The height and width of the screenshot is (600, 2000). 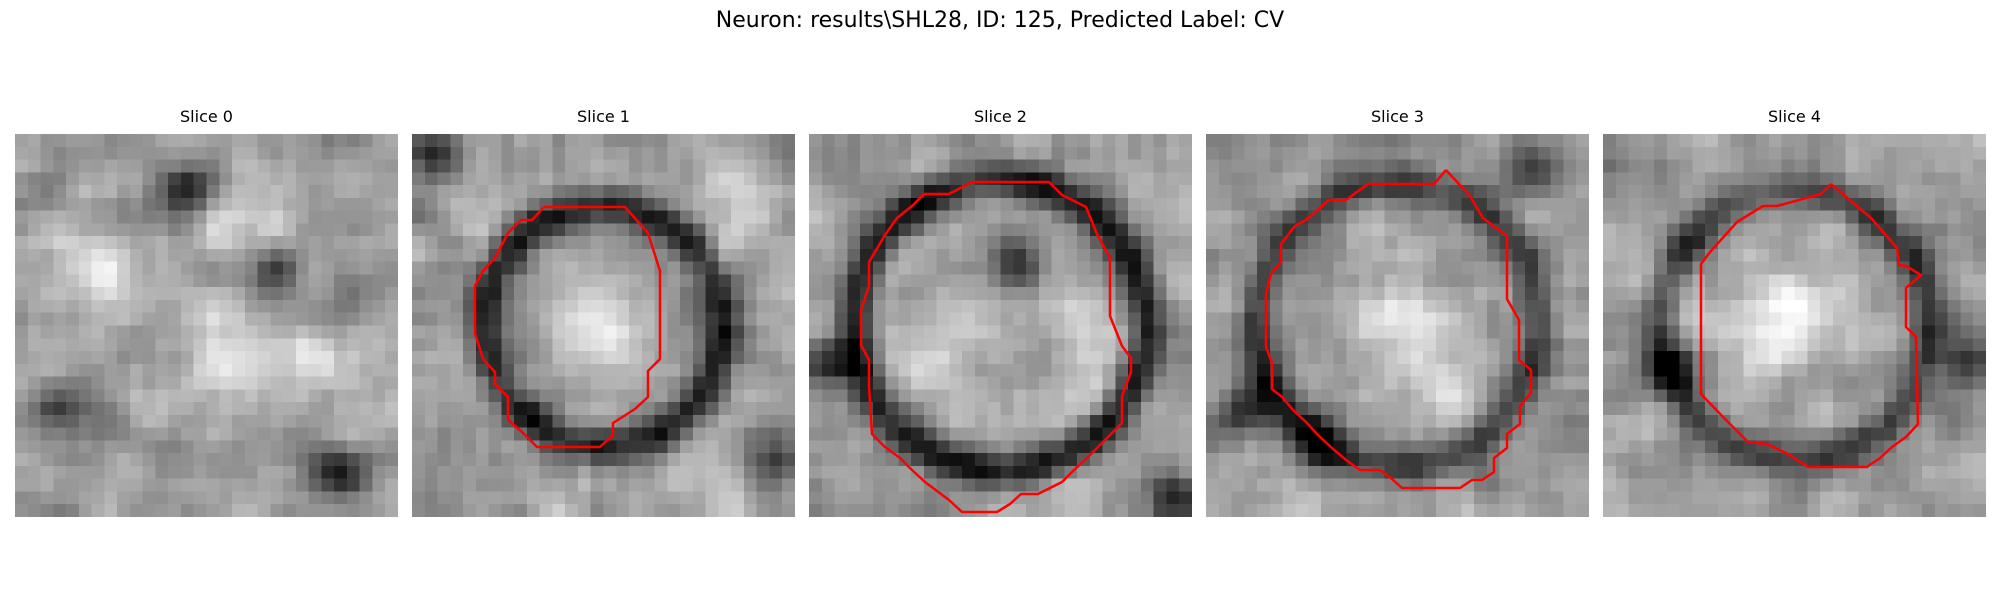 I want to click on slice-title-3: Slice 3, so click(x=1397, y=116).